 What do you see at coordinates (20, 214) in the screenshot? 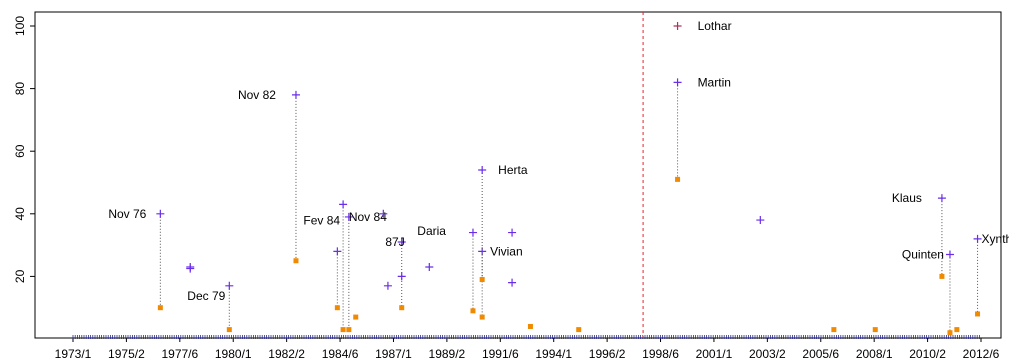
I see `y-tick-label: 40` at bounding box center [20, 214].